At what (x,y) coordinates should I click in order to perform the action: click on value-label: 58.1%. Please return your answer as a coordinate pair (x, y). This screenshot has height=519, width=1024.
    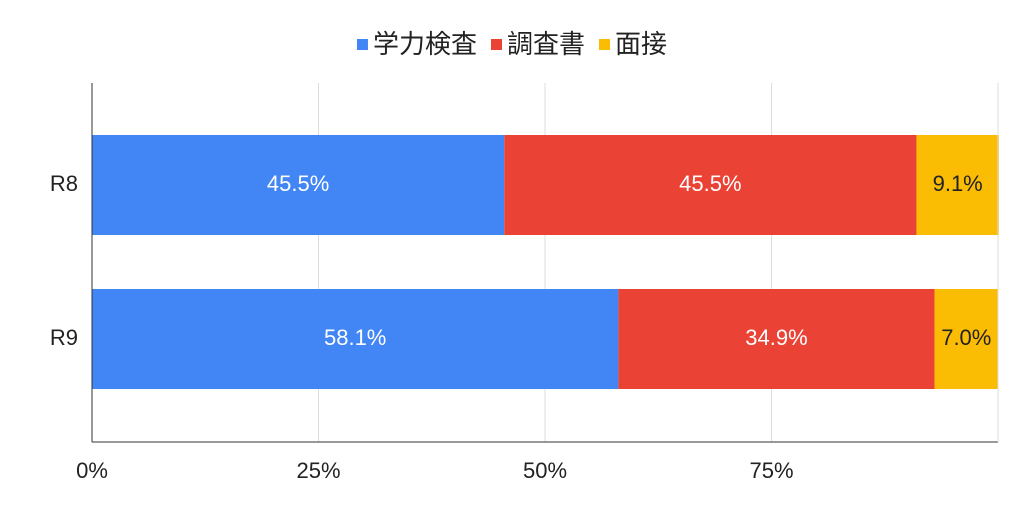
    Looking at the image, I should click on (355, 337).